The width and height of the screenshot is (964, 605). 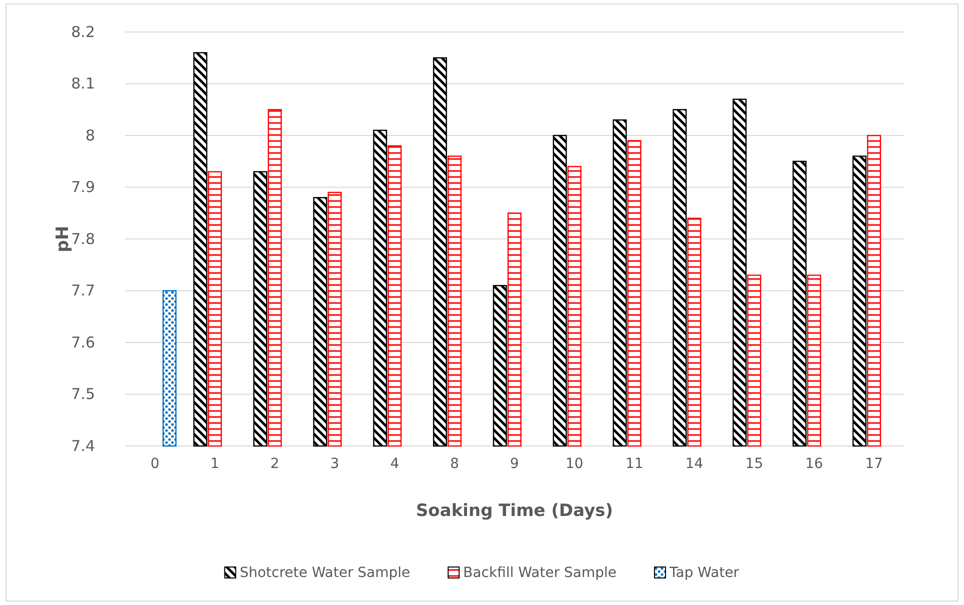 What do you see at coordinates (83, 394) in the screenshot?
I see `y-tick-label: 7.5` at bounding box center [83, 394].